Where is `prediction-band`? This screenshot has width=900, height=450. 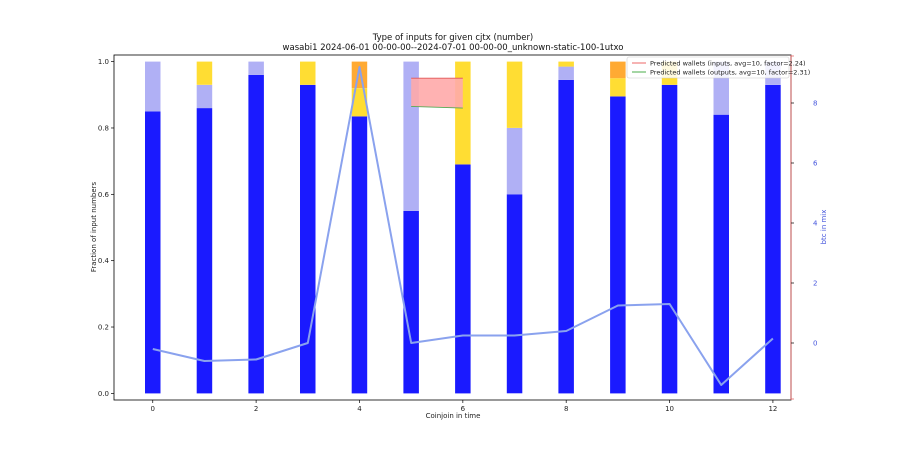
prediction-band is located at coordinates (437, 93).